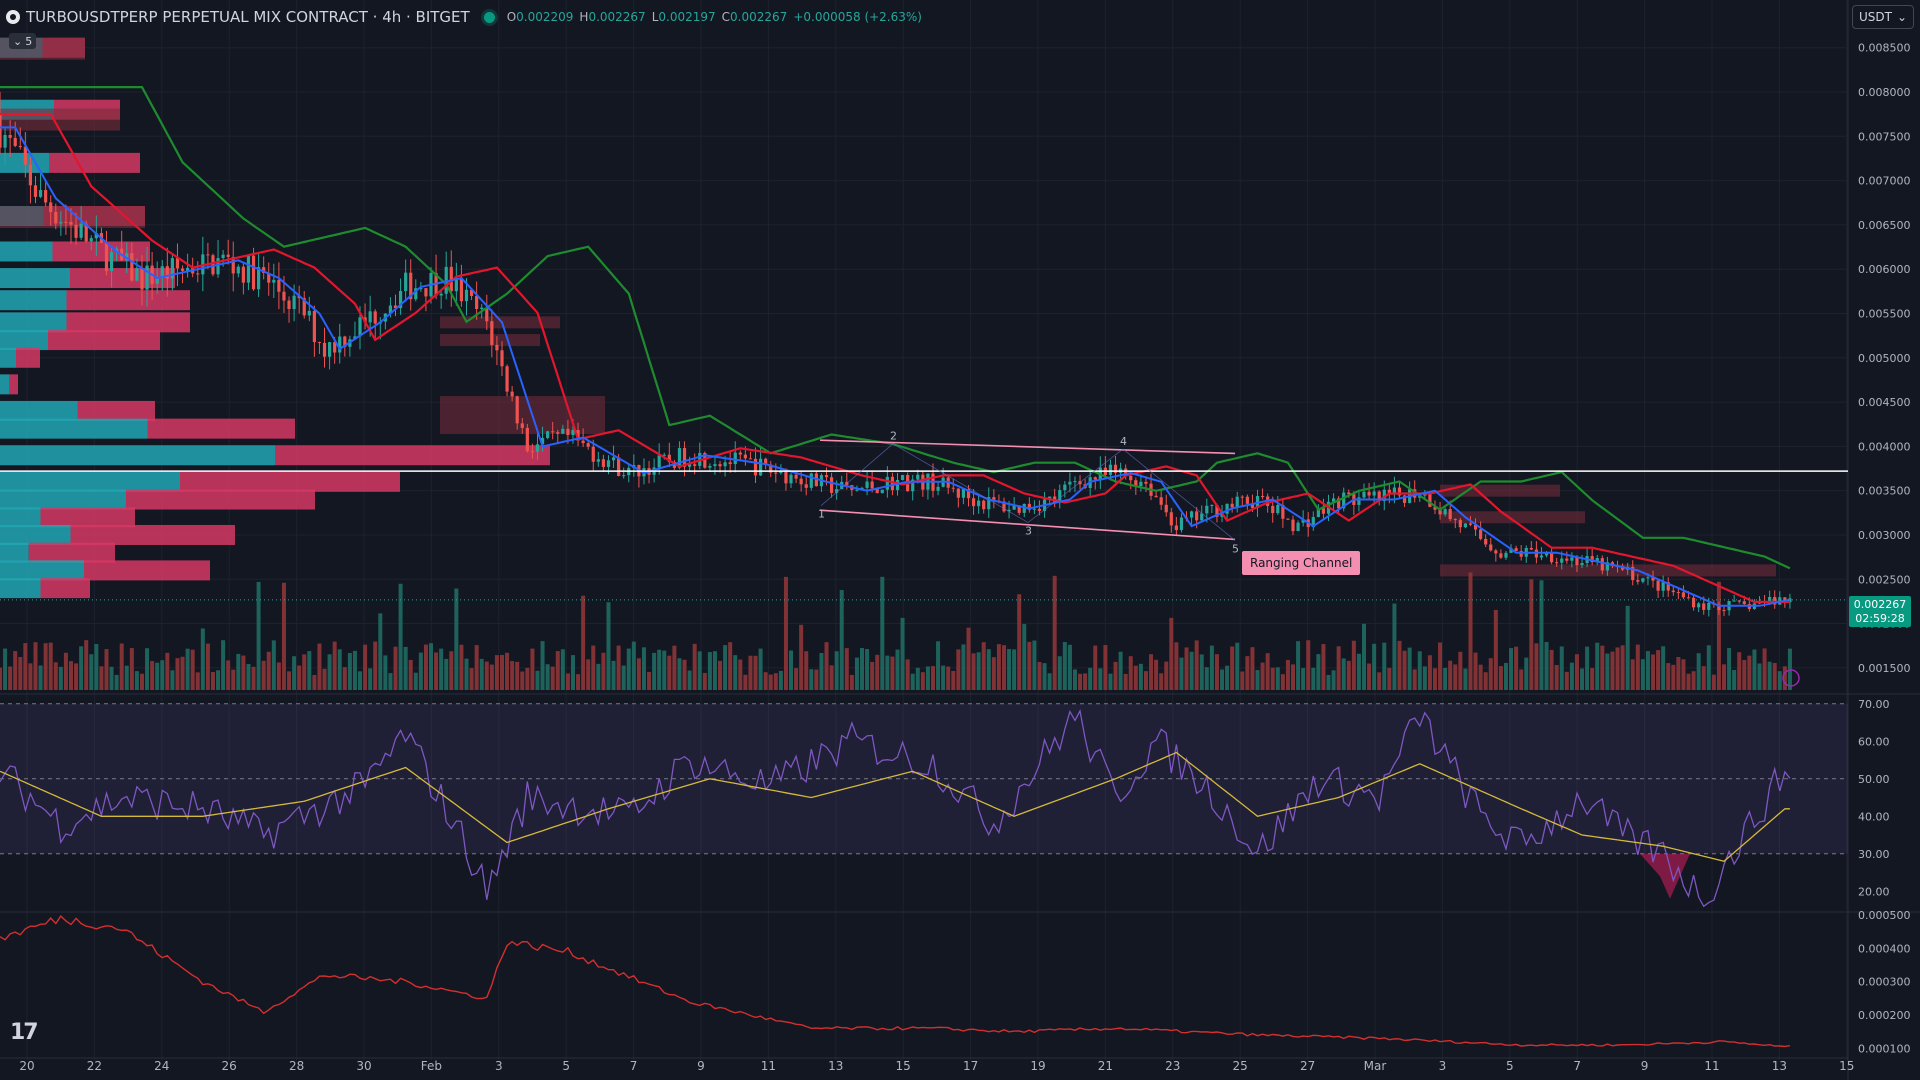 The width and height of the screenshot is (1920, 1080). I want to click on time-axis-label: 3, so click(499, 1066).